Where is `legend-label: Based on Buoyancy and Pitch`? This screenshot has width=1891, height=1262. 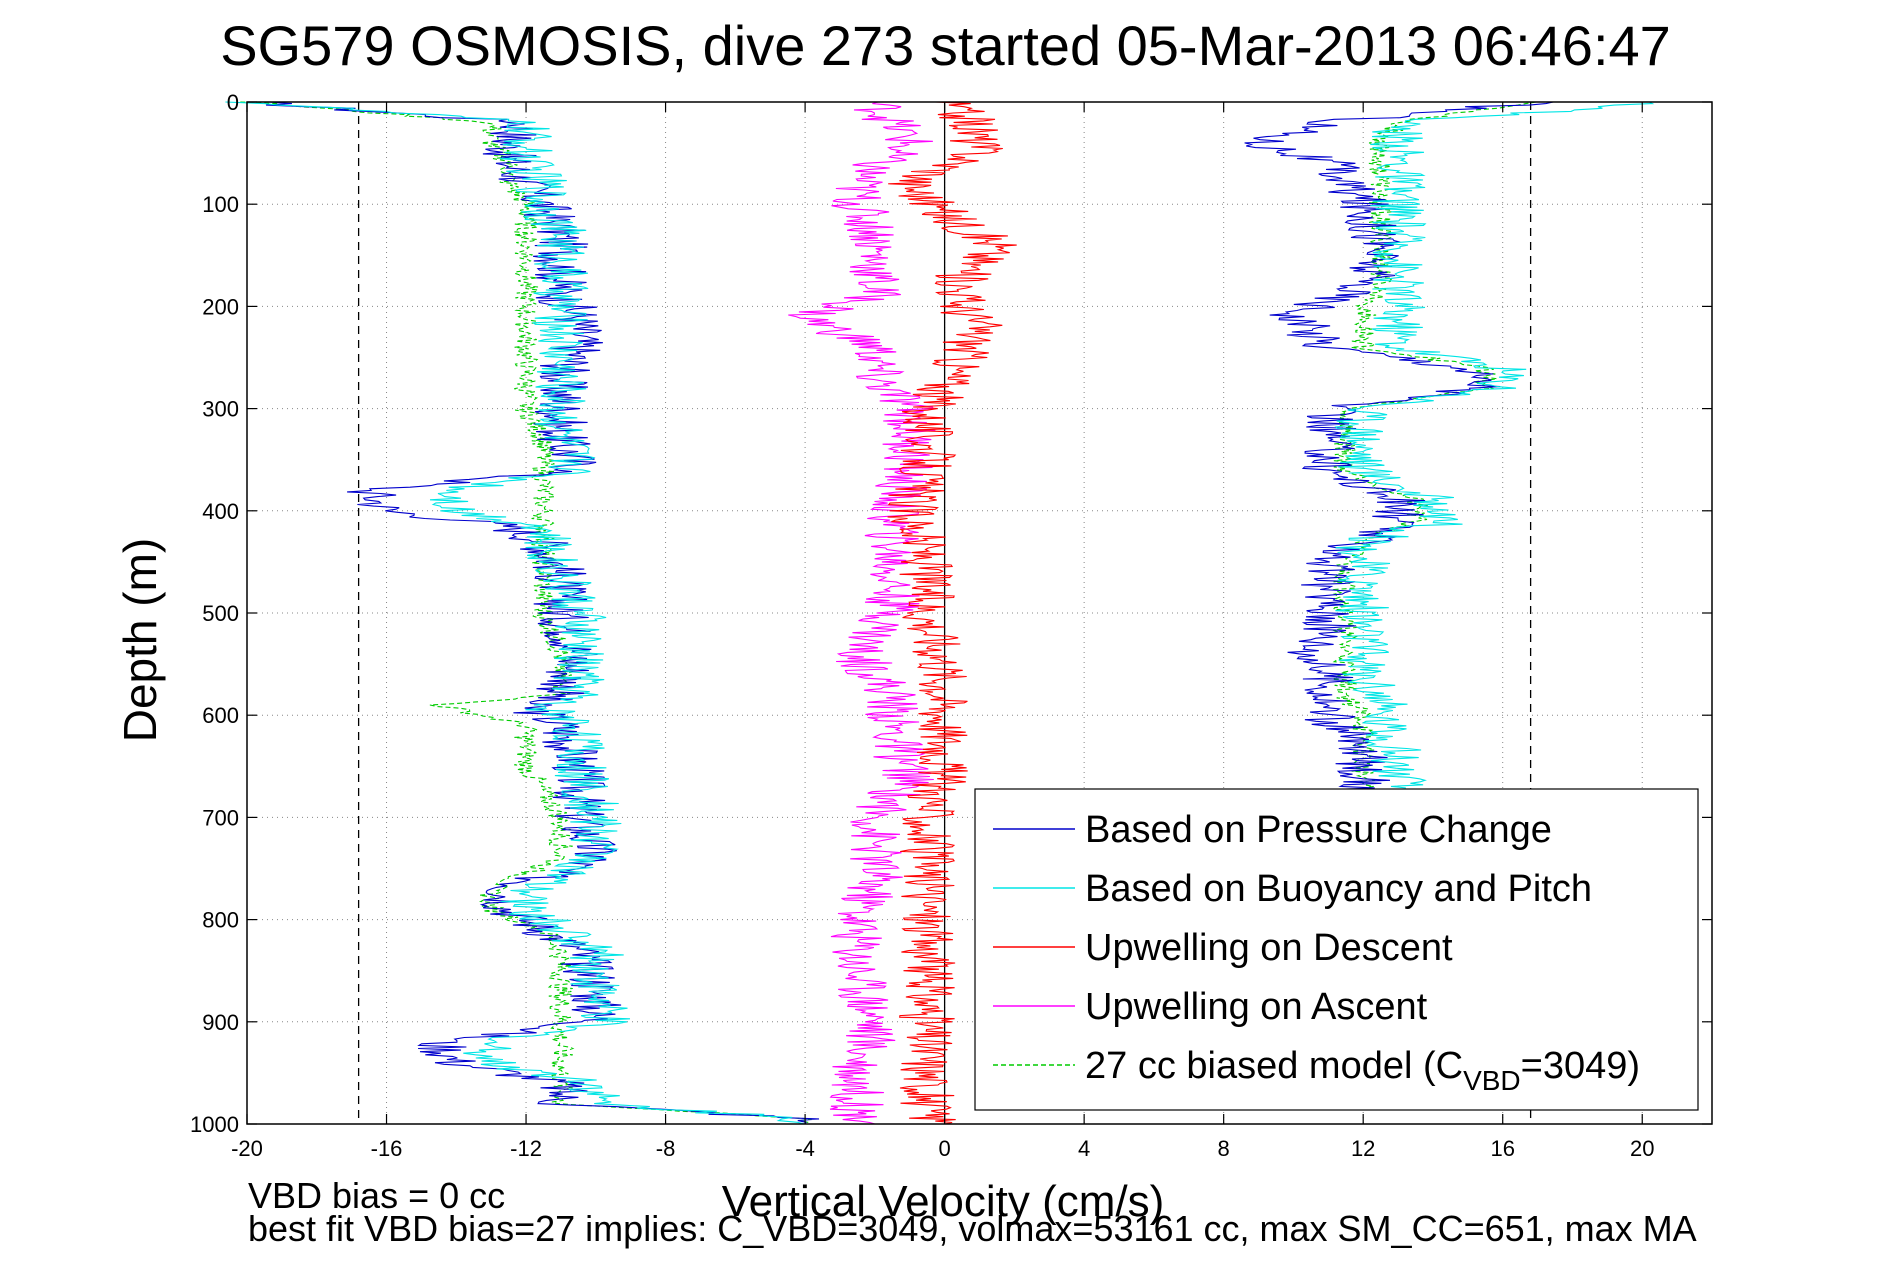
legend-label: Based on Buoyancy and Pitch is located at coordinates (1338, 889).